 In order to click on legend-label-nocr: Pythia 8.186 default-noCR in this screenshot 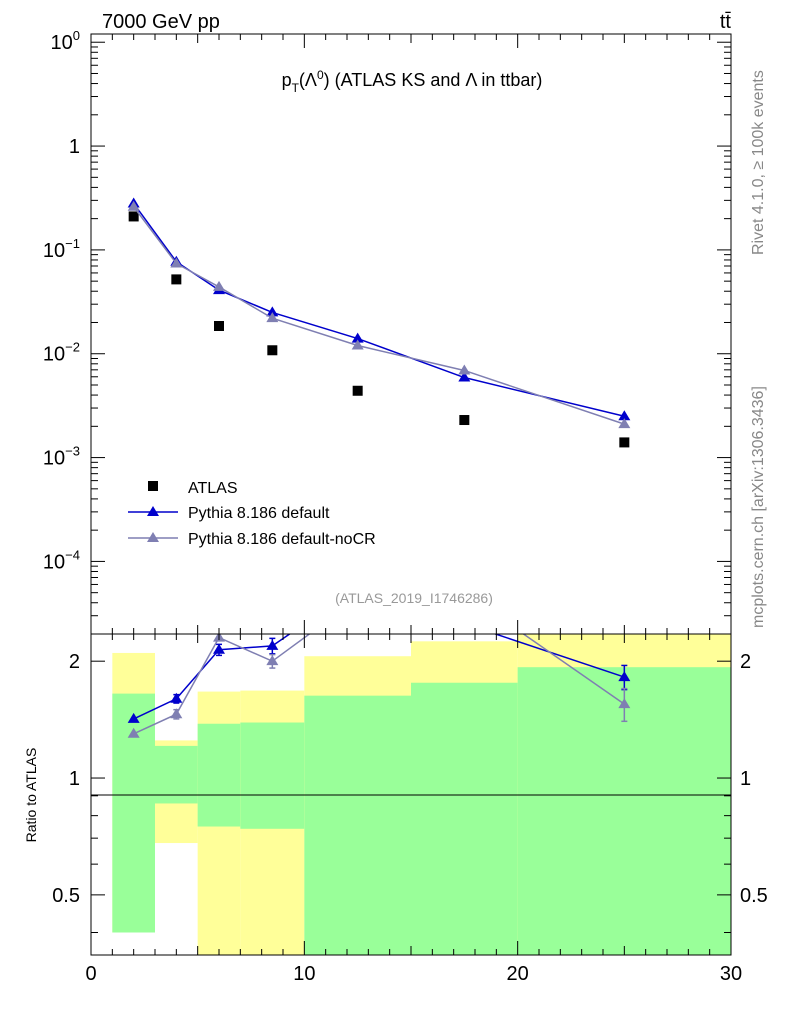, I will do `click(282, 539)`.